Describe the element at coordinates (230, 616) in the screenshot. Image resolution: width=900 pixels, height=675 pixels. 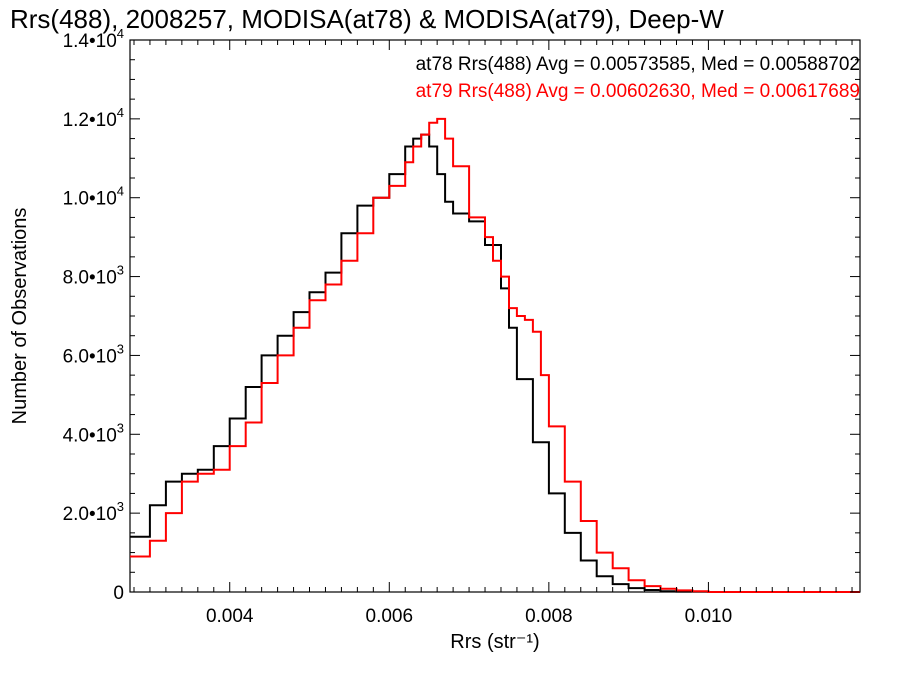
I see `x-tick-label: 0.004` at that location.